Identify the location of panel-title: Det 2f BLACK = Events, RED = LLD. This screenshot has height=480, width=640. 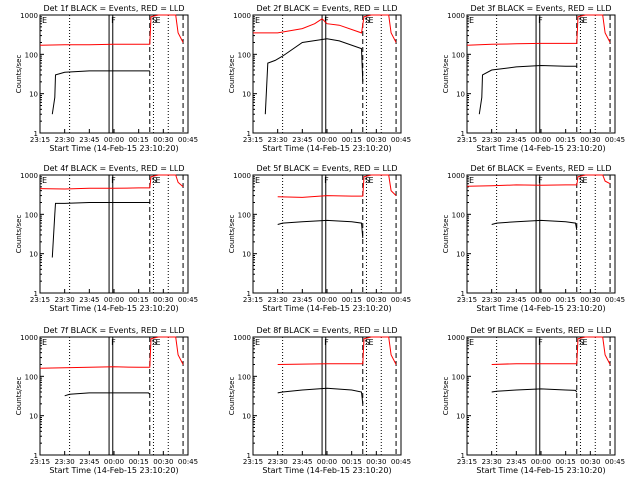
(326, 8).